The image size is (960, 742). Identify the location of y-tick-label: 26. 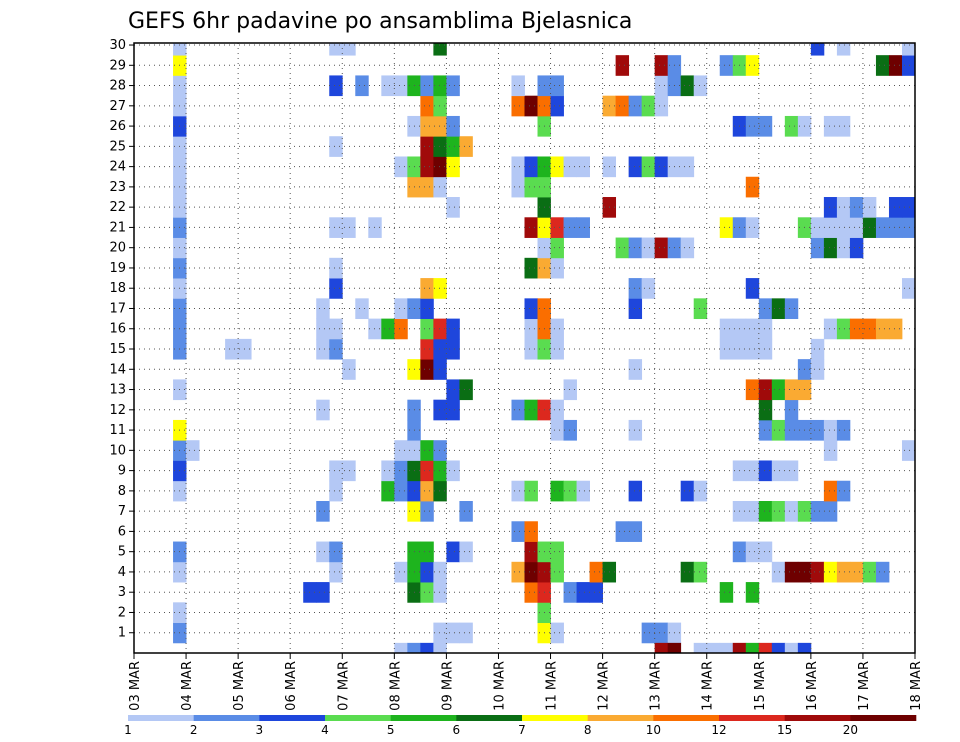
(117, 126).